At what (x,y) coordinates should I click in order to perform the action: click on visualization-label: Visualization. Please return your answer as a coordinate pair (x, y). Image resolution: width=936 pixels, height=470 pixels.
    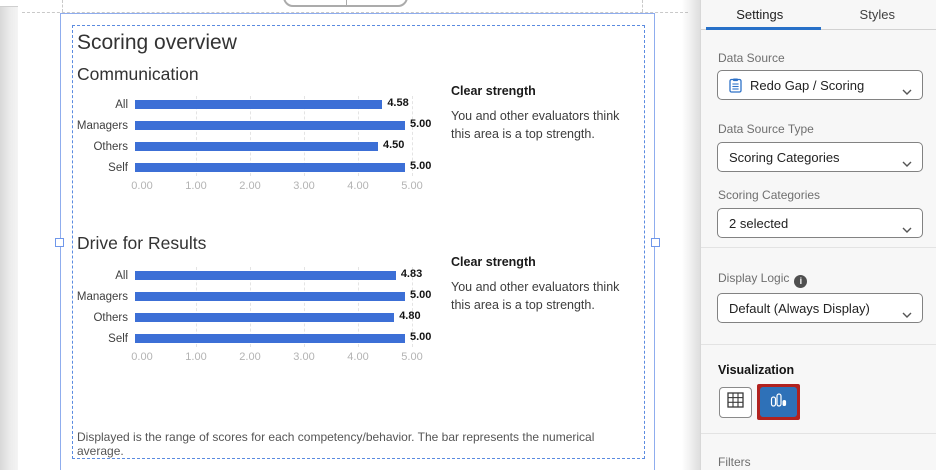
    Looking at the image, I should click on (756, 370).